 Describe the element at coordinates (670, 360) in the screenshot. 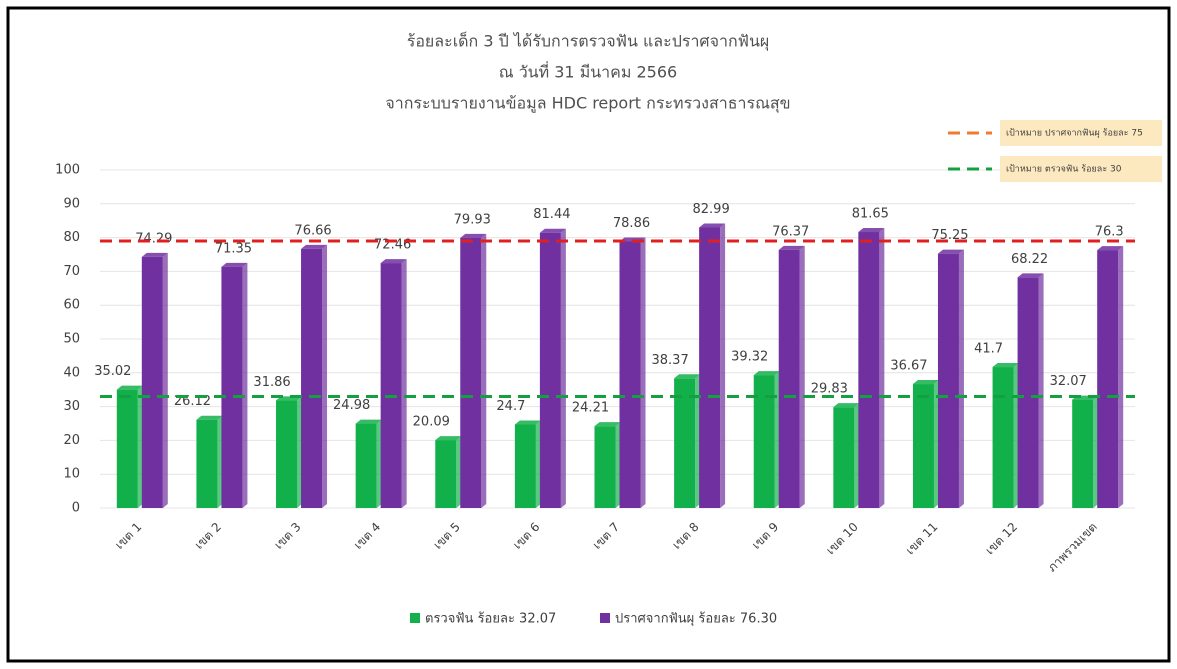

I see `data-label: 38.37` at that location.